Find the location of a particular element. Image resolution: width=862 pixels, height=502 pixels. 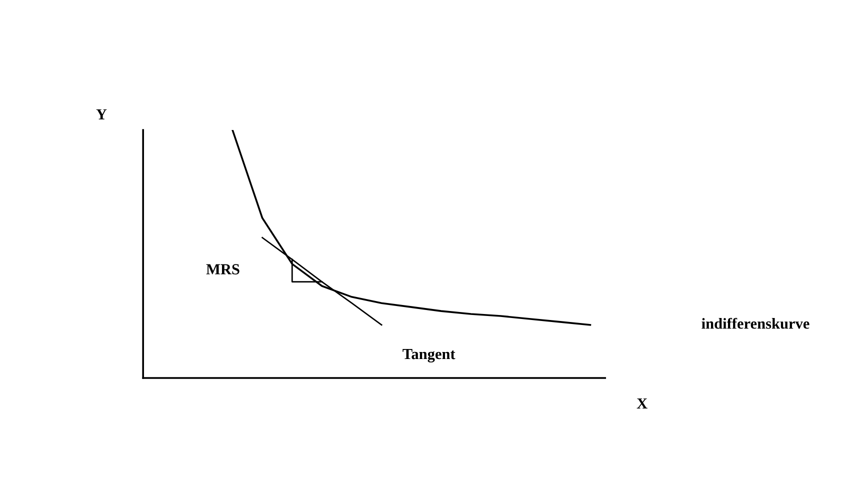

text: indifferenskurve is located at coordinates (756, 323).